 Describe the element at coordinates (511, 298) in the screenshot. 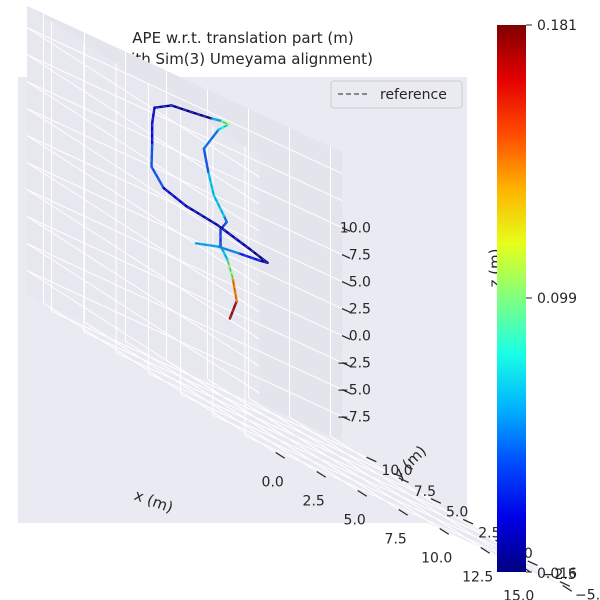

I see `colorbar-gradient` at that location.